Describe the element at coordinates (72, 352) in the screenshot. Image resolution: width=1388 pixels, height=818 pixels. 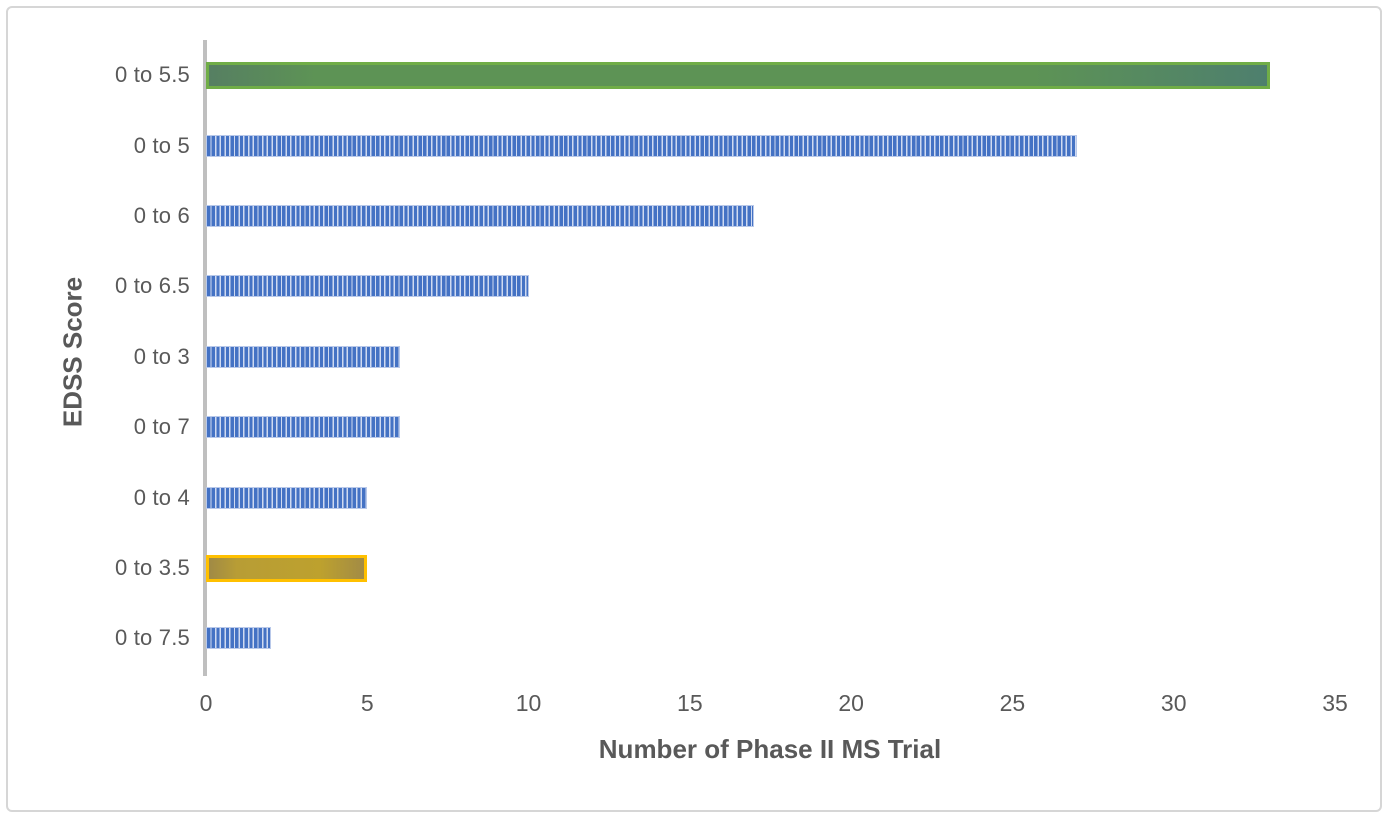
I see `y-axis-title-text: EDSS Score` at that location.